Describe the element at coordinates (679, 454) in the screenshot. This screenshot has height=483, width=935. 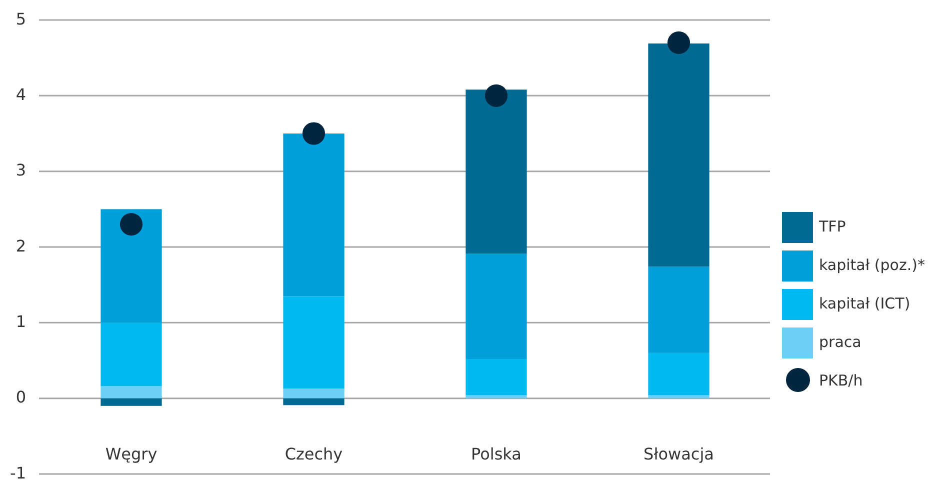
I see `x-tick-label: Słowacja` at that location.